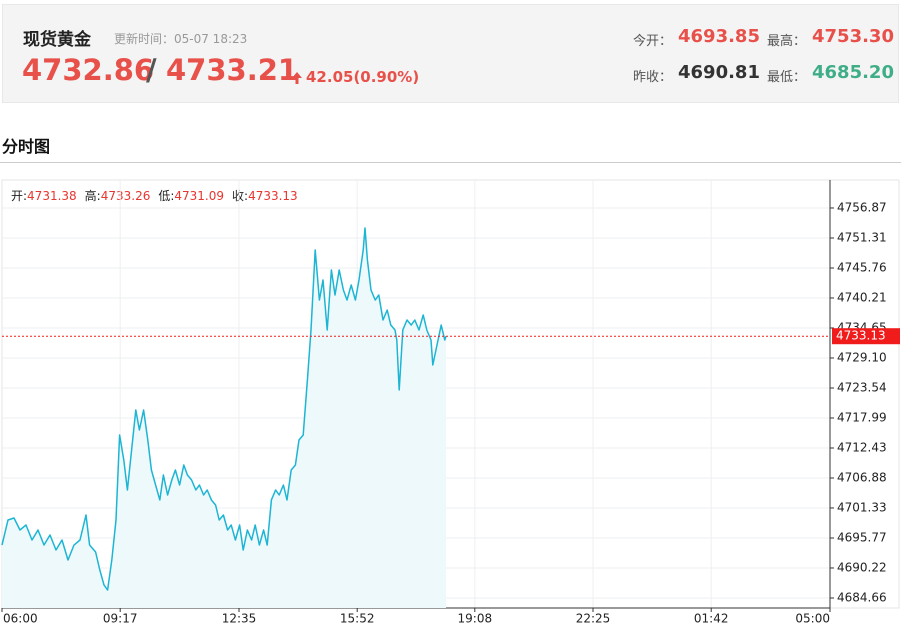 The height and width of the screenshot is (642, 901). What do you see at coordinates (126, 196) in the screenshot?
I see `ohlc-value: 4733.26` at bounding box center [126, 196].